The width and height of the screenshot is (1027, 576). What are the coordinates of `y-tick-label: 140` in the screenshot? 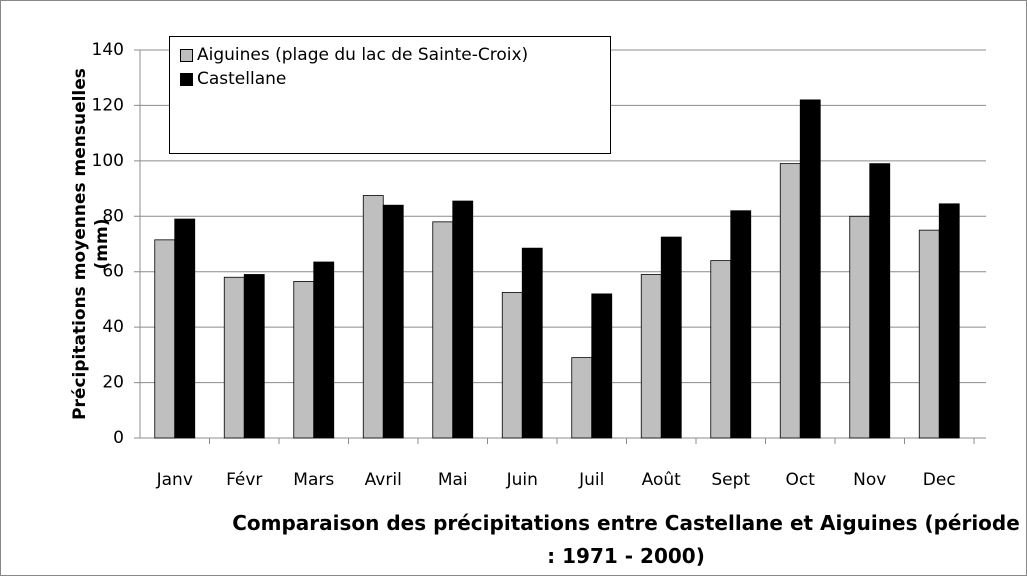 It's located at (108, 50).